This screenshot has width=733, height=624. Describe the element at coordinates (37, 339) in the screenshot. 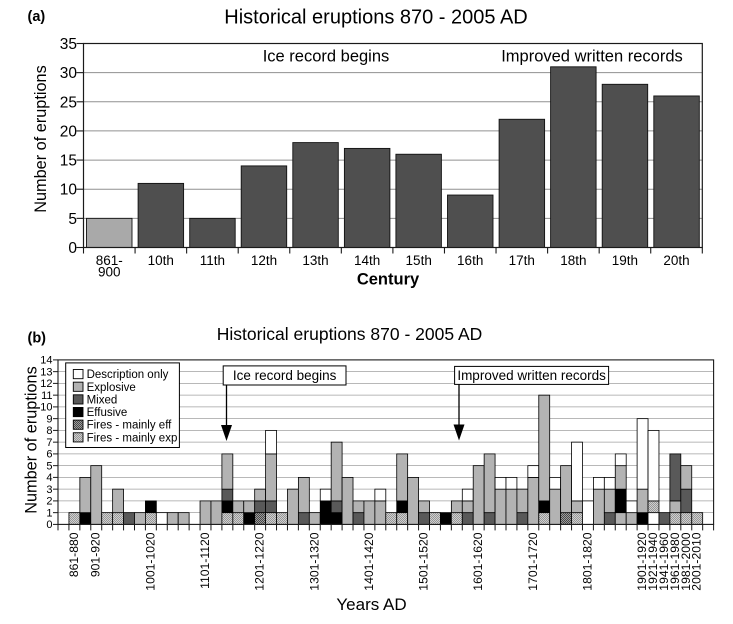

I see `svg-text: (b)` at that location.